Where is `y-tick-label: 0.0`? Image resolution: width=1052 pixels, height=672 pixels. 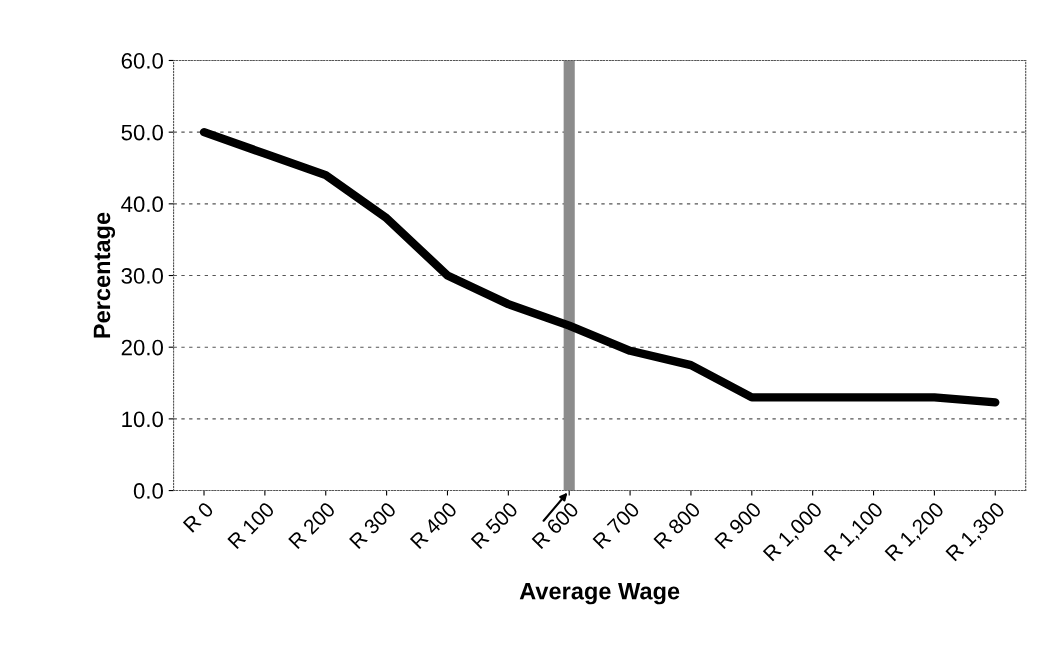
y-tick-label: 0.0 is located at coordinates (148, 491).